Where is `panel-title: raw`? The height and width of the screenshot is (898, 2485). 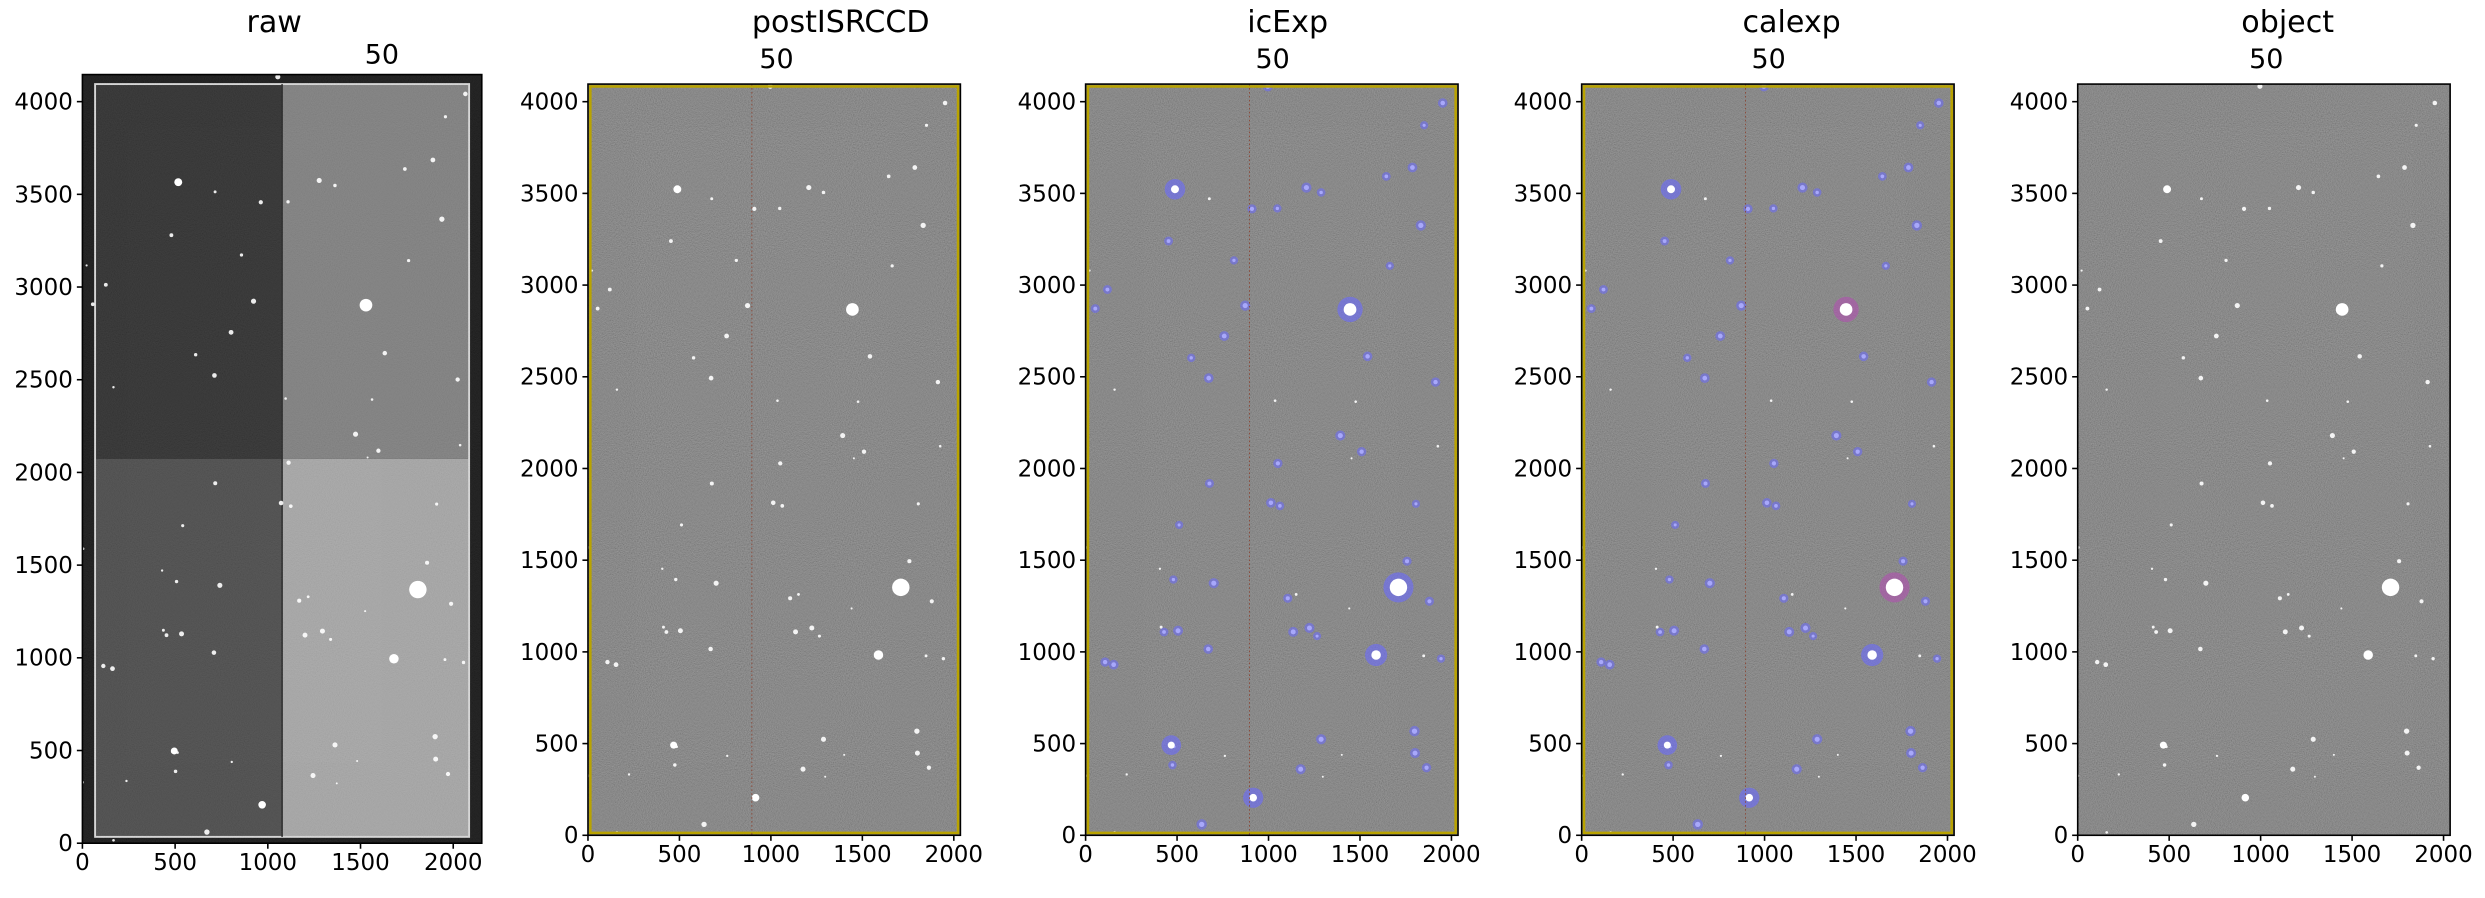
panel-title: raw is located at coordinates (273, 22).